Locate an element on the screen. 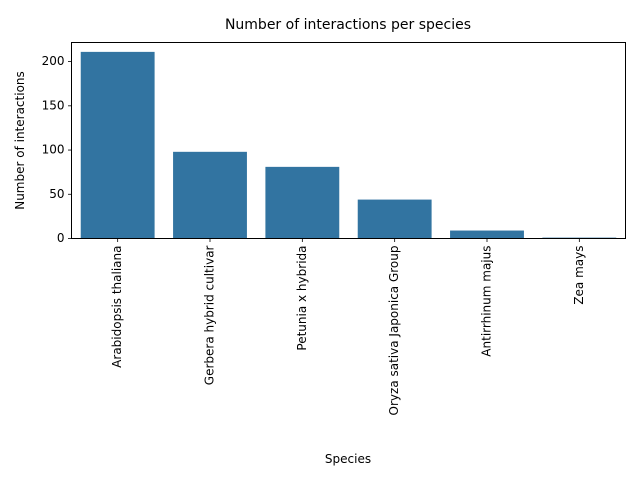  y-tick-label: 200 is located at coordinates (53, 61).